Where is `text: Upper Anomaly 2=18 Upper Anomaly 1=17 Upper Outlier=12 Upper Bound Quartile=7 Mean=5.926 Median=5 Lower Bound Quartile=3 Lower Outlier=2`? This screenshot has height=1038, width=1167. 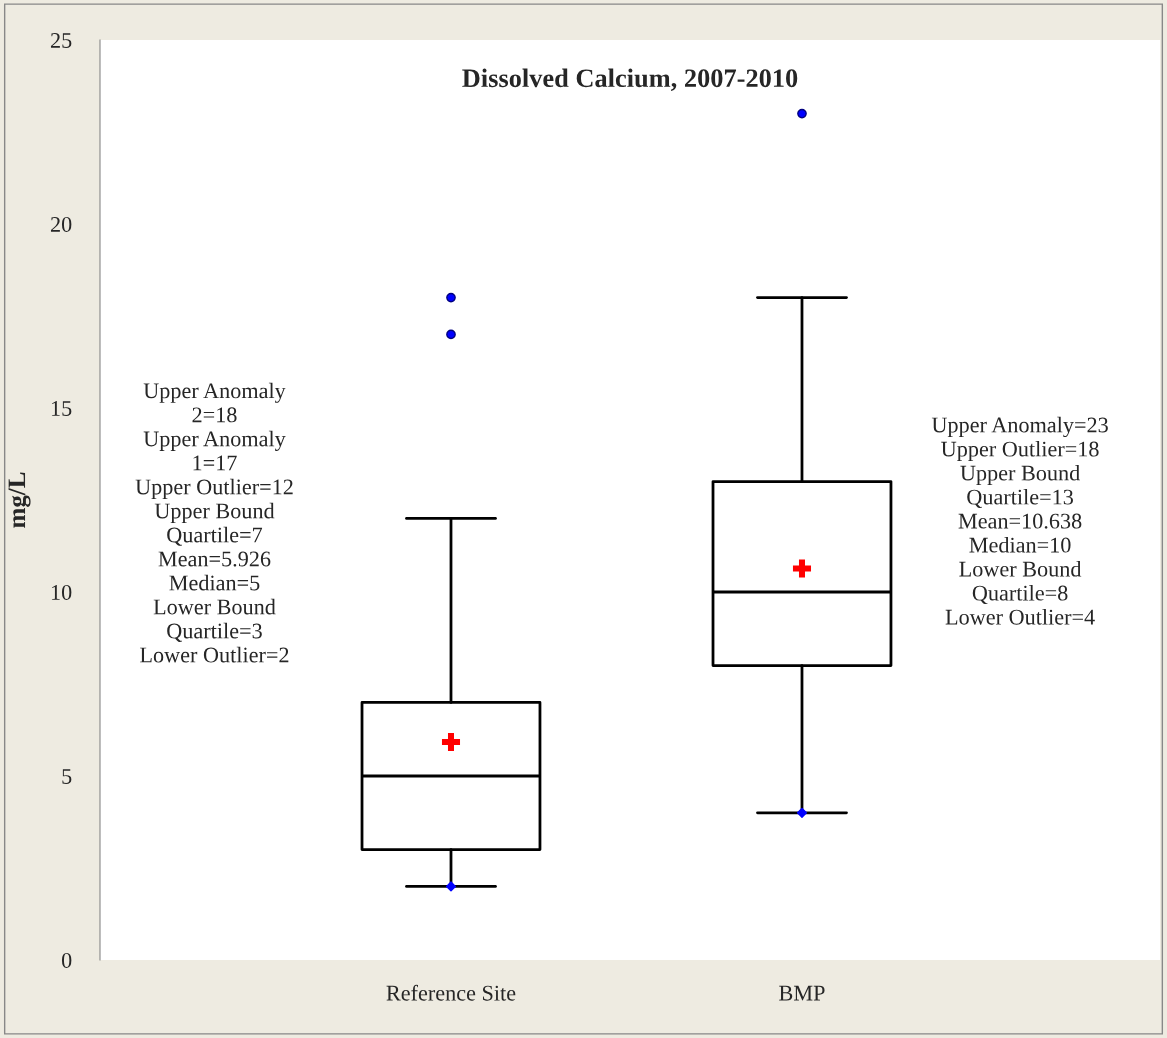
text: Upper Anomaly 2=18 Upper Anomaly 1=17 Upper Outlier=12 Upper Bound Quartile=7 Mean=5.926 Median=5 Lower Bound Quartile=3 Lower Outlier=2 is located at coordinates (214, 522).